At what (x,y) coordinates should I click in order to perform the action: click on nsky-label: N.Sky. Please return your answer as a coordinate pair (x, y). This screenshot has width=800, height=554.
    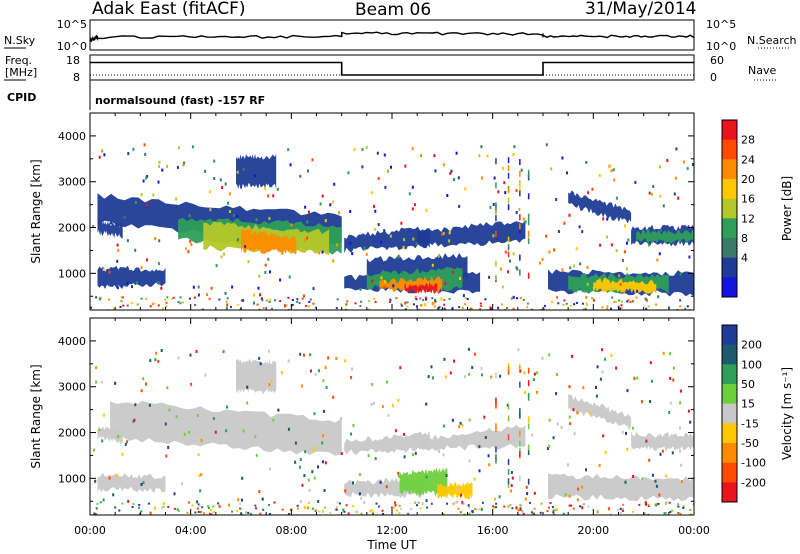
    Looking at the image, I should click on (20, 40).